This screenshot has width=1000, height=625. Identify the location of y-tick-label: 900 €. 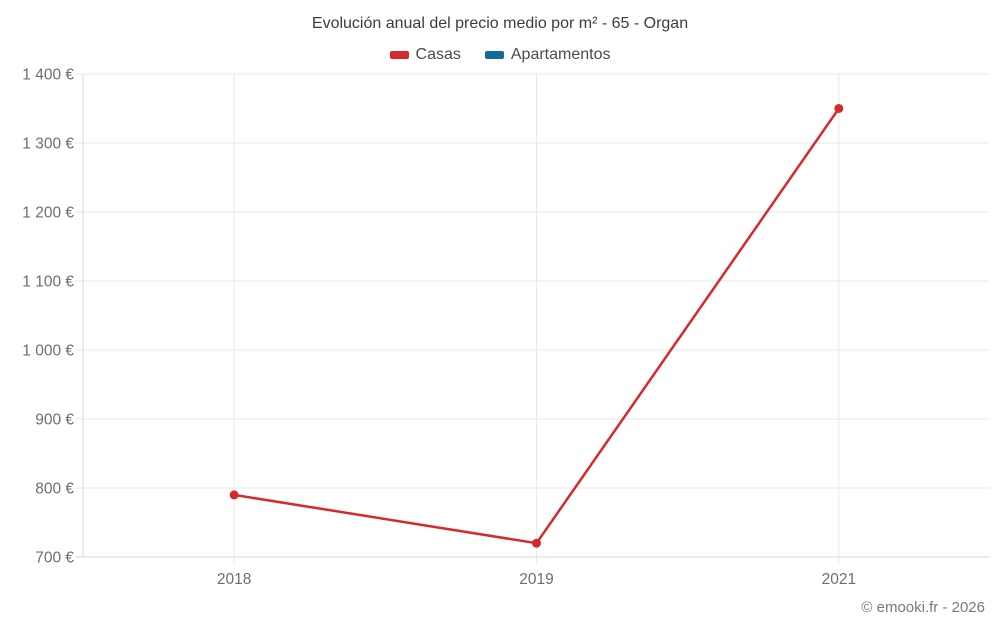
(54, 420).